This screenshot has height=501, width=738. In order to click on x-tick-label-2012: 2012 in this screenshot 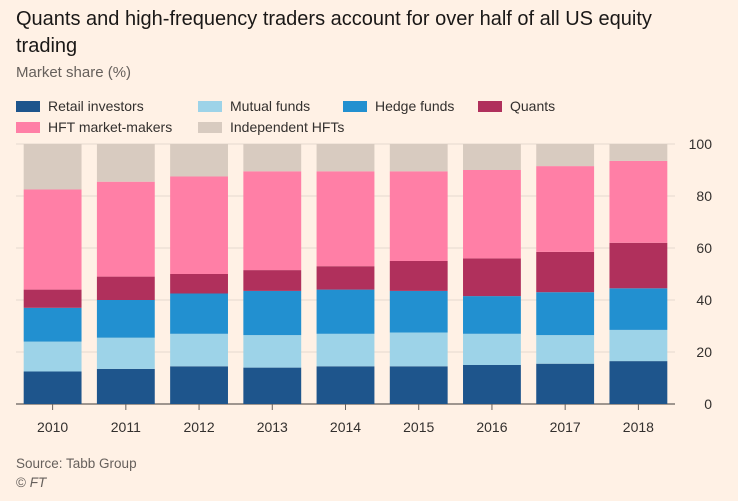, I will do `click(198, 427)`.